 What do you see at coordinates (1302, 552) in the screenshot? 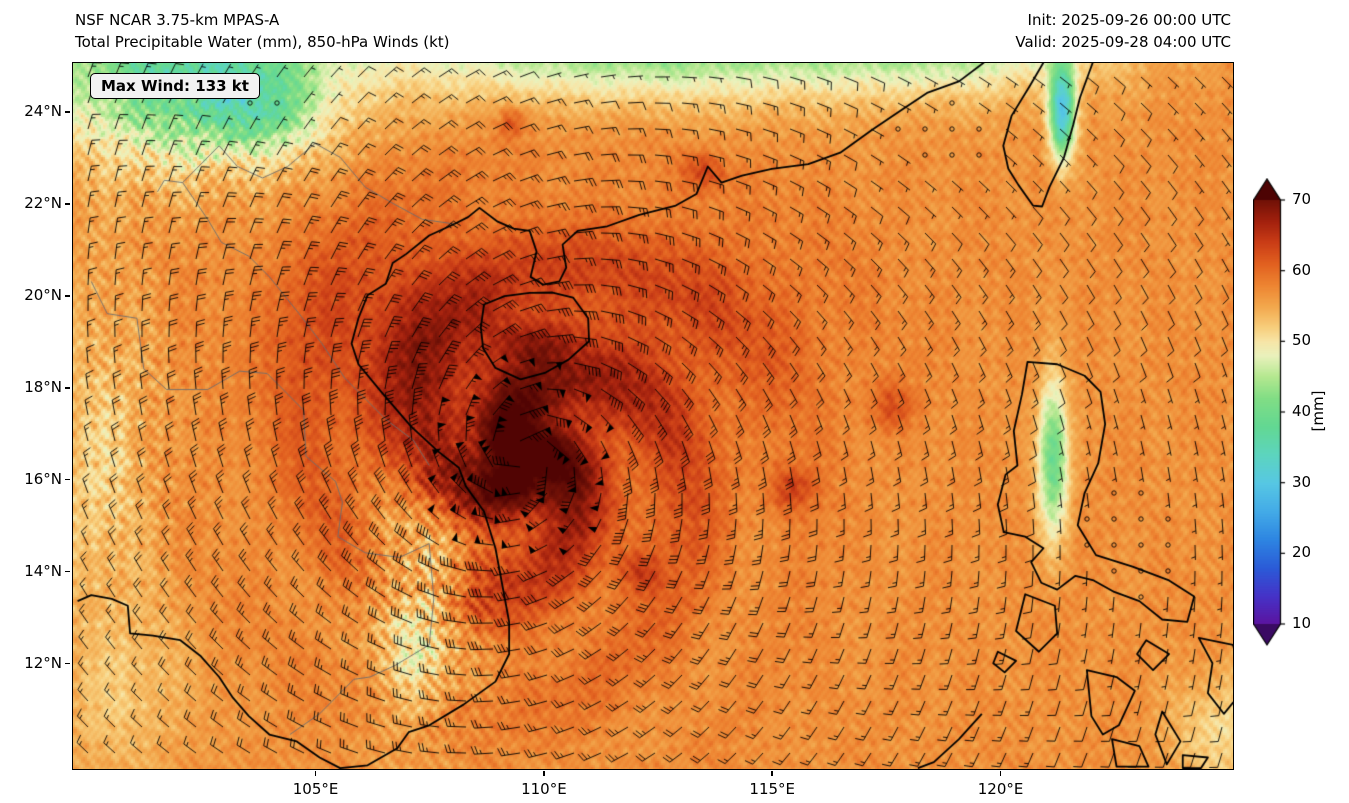
I see `colorbar-tick-label: 20` at bounding box center [1302, 552].